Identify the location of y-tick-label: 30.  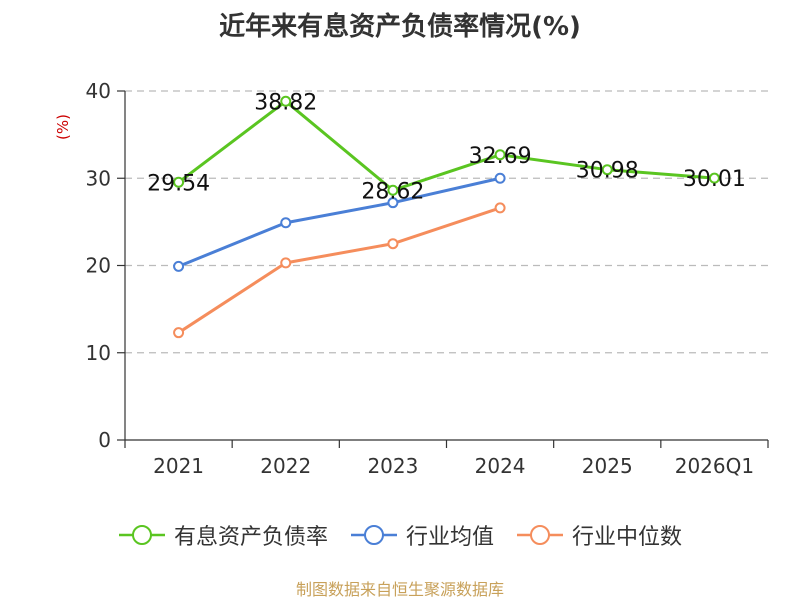
(98, 178).